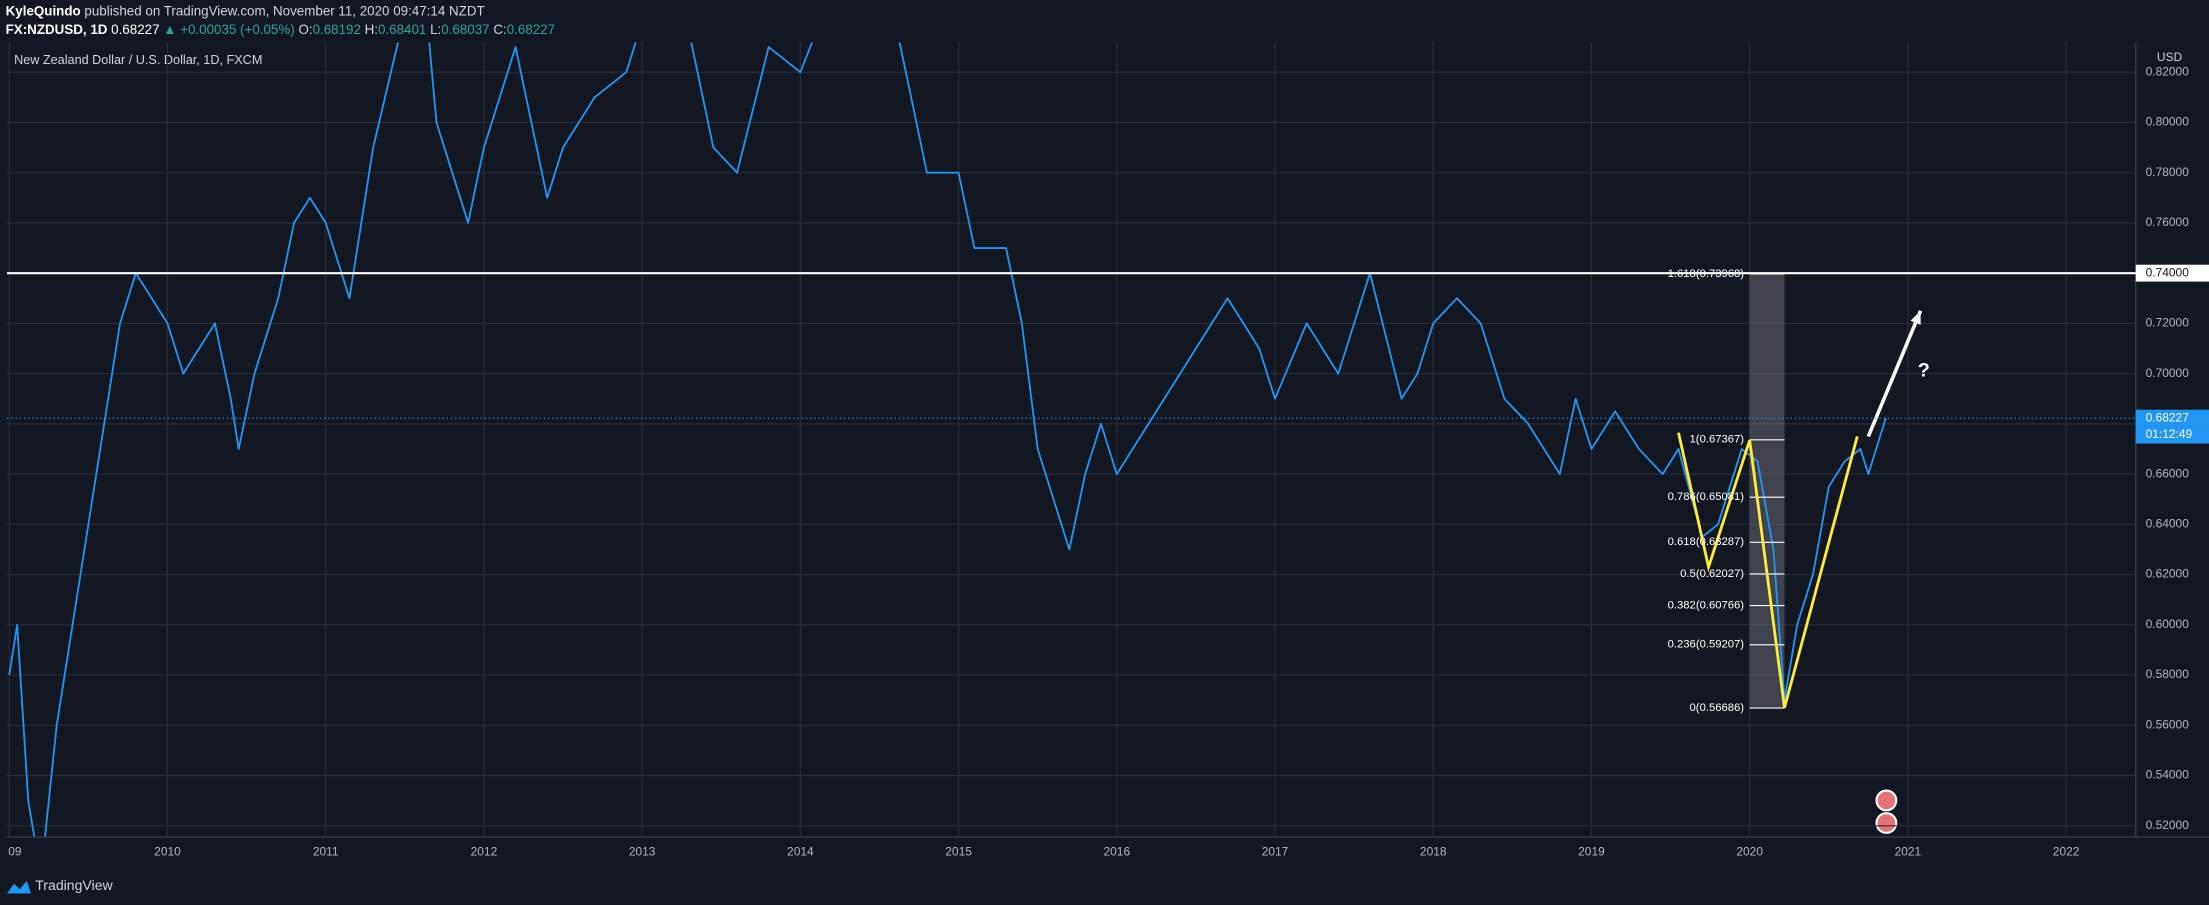 This screenshot has height=905, width=2209. I want to click on level-label-box, so click(2172, 273).